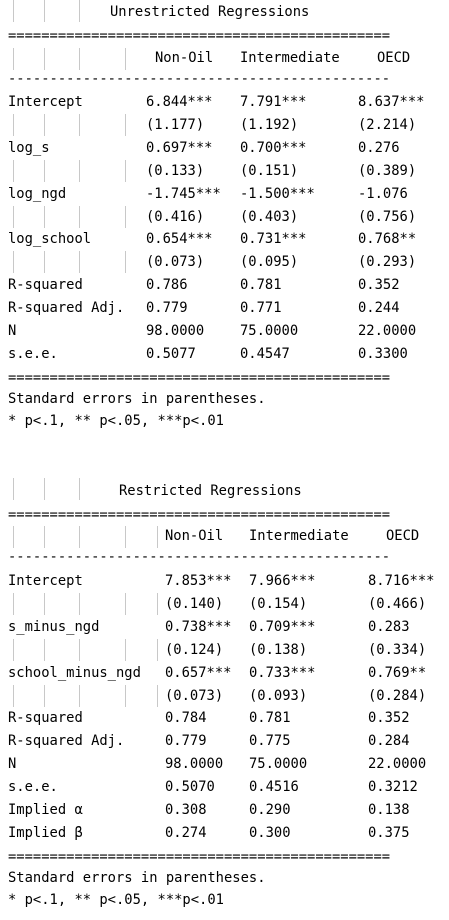 The width and height of the screenshot is (449, 920). I want to click on table-cell: 0.3212, so click(393, 787).